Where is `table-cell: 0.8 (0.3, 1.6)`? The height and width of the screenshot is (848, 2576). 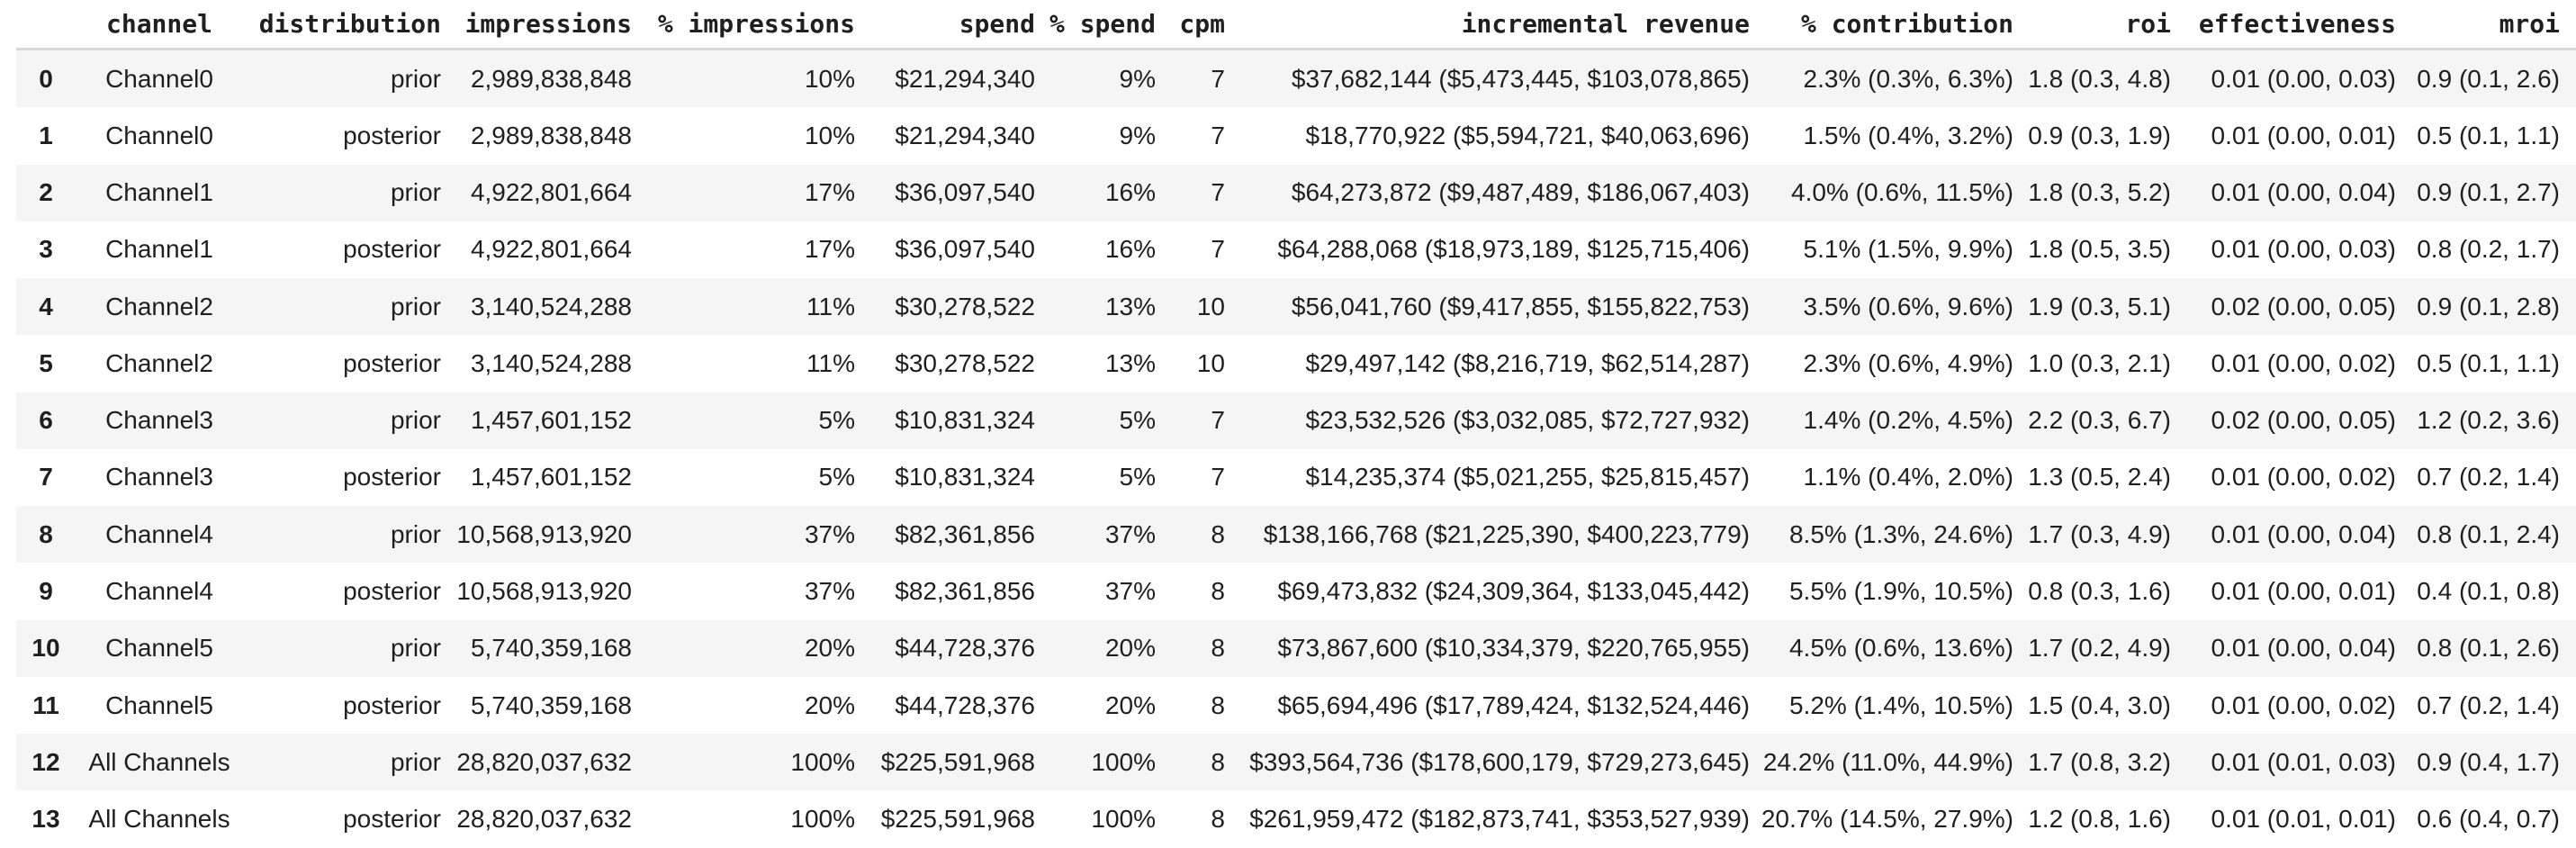
table-cell: 0.8 (0.3, 1.6) is located at coordinates (2099, 591).